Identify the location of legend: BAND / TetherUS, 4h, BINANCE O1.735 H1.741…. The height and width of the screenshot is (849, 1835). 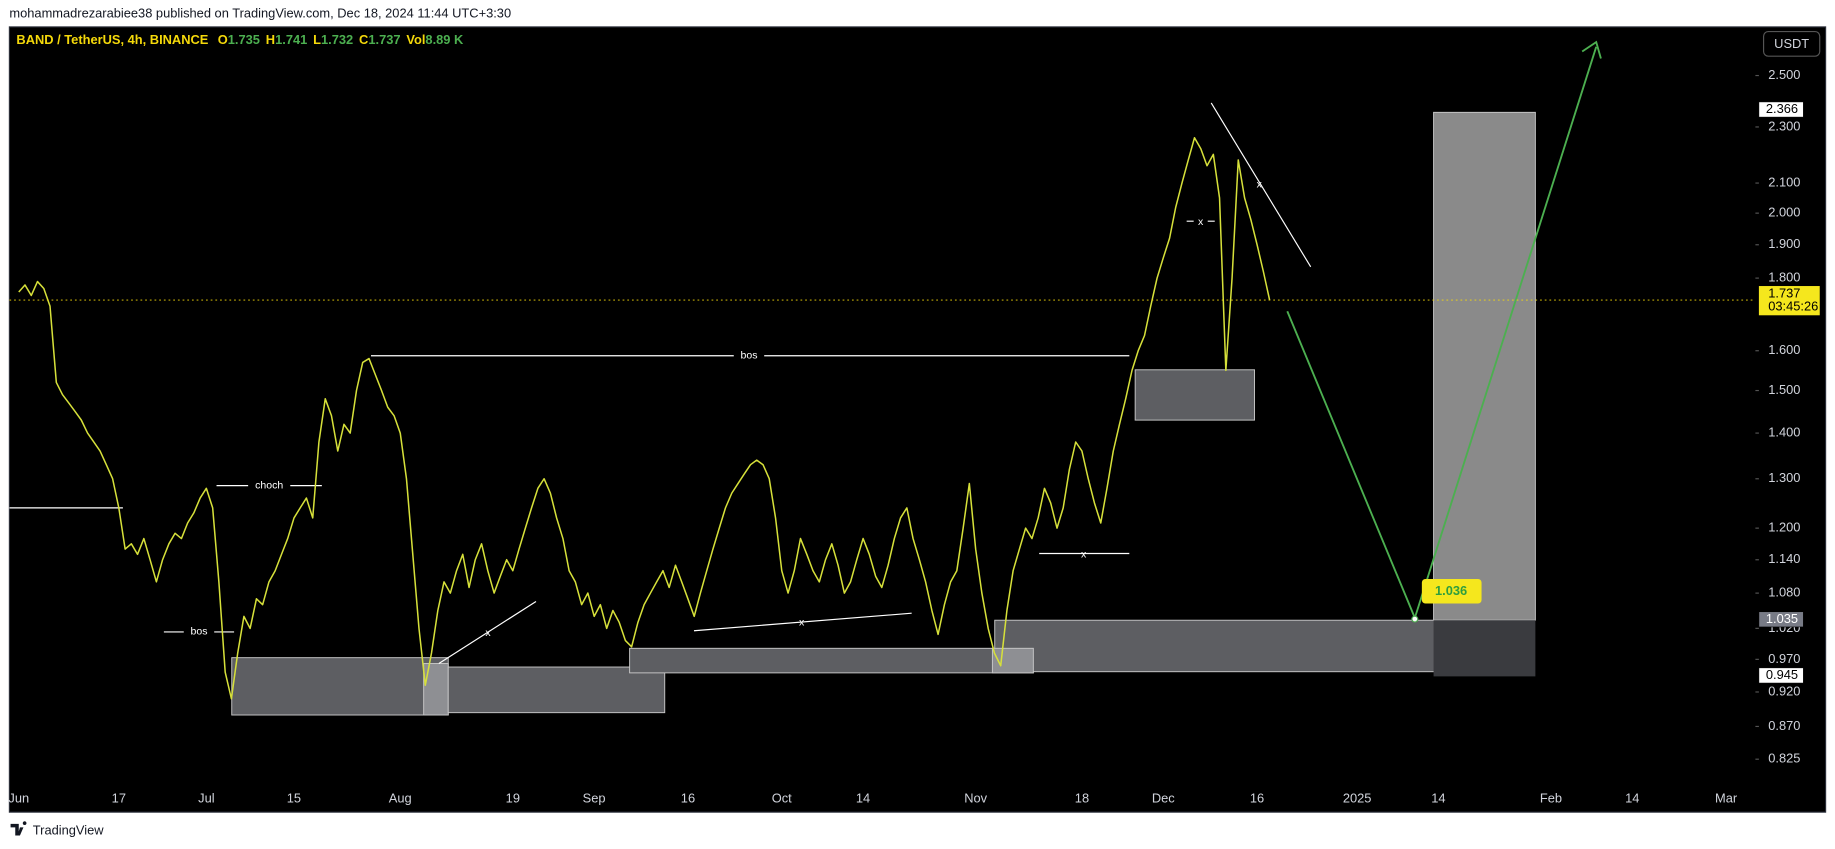
(240, 39).